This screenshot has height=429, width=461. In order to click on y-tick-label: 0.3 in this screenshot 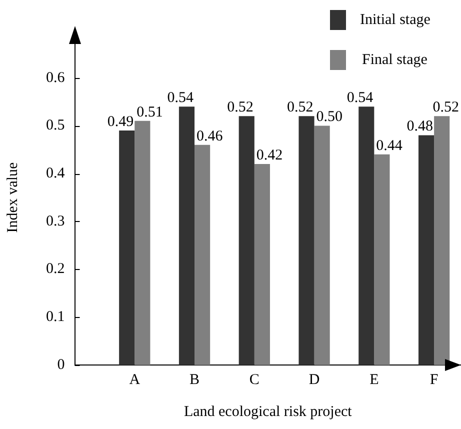, I will do `click(55, 221)`.